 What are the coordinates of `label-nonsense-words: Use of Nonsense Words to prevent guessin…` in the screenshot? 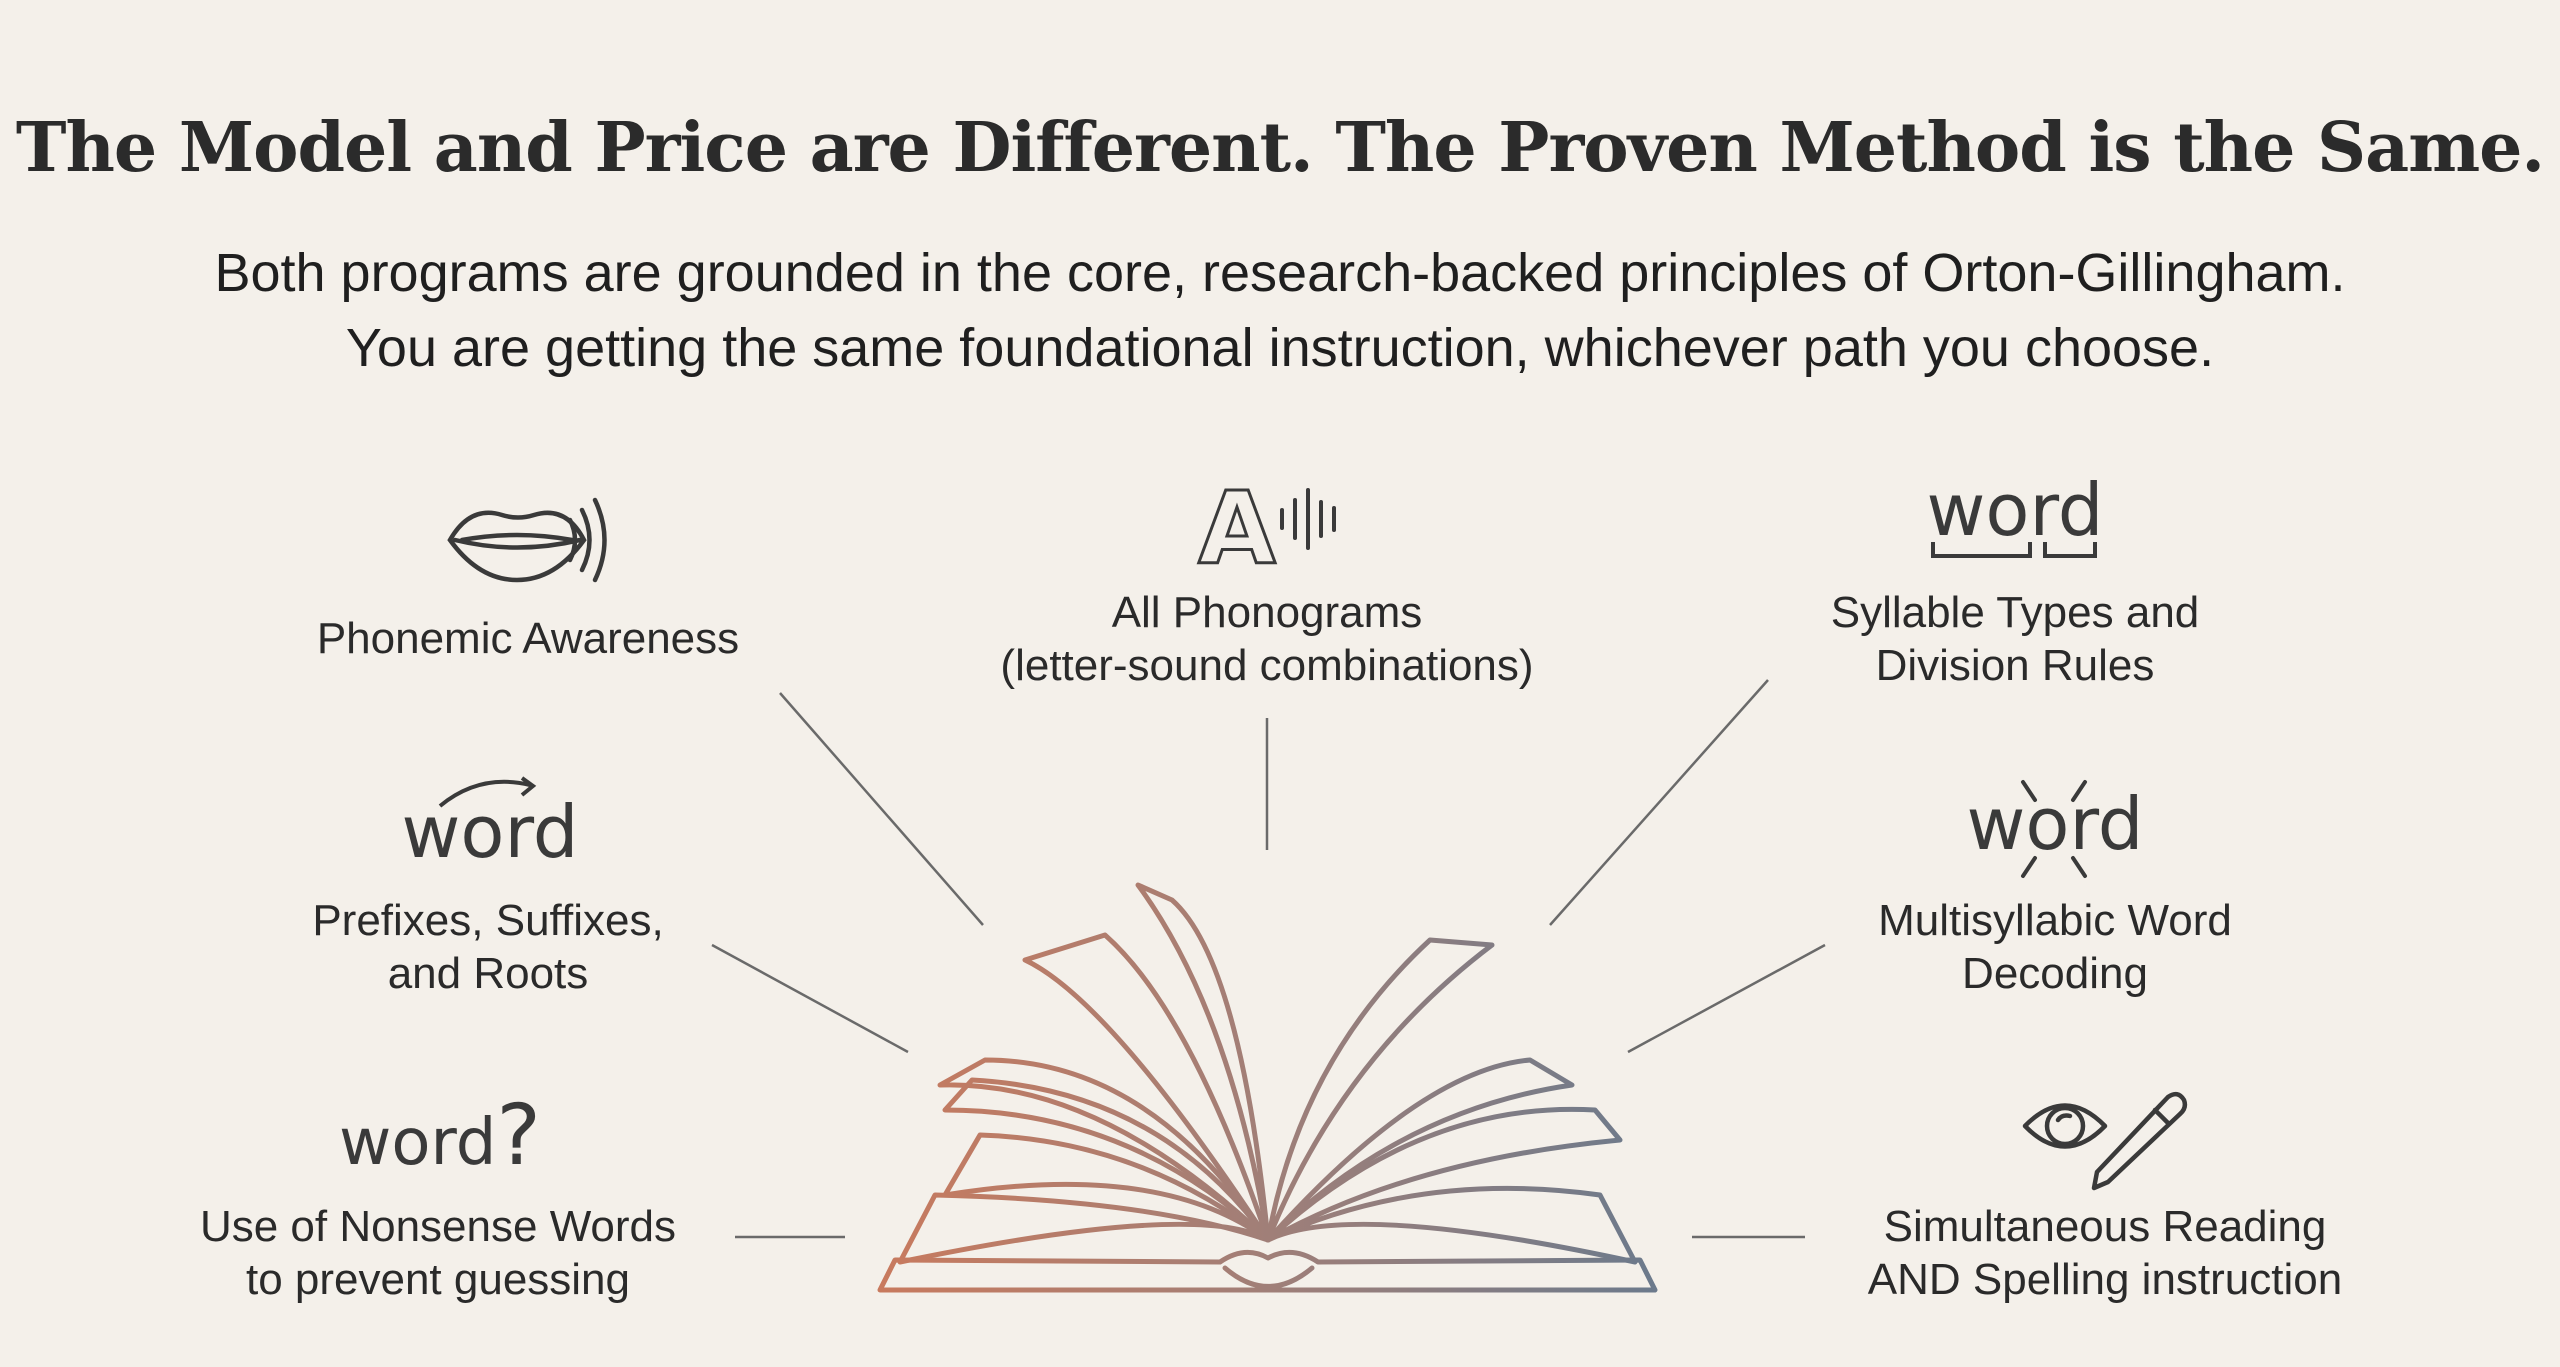 It's located at (438, 1253).